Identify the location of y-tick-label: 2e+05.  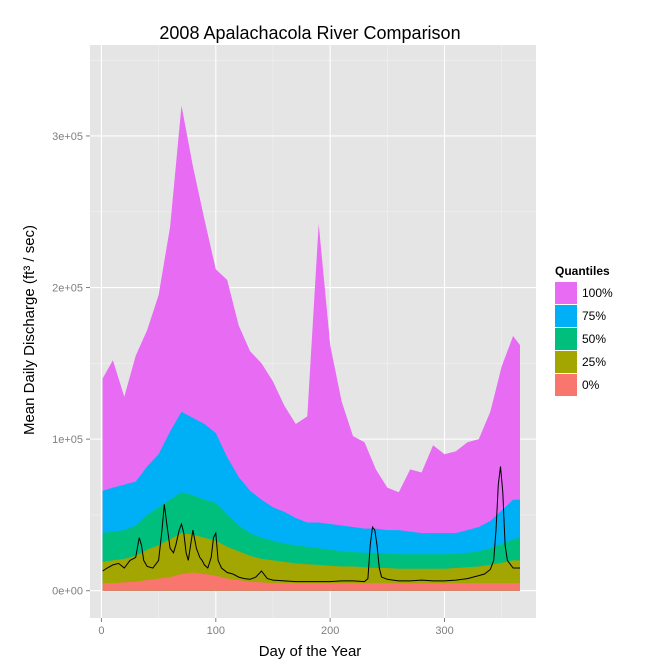
(67, 289).